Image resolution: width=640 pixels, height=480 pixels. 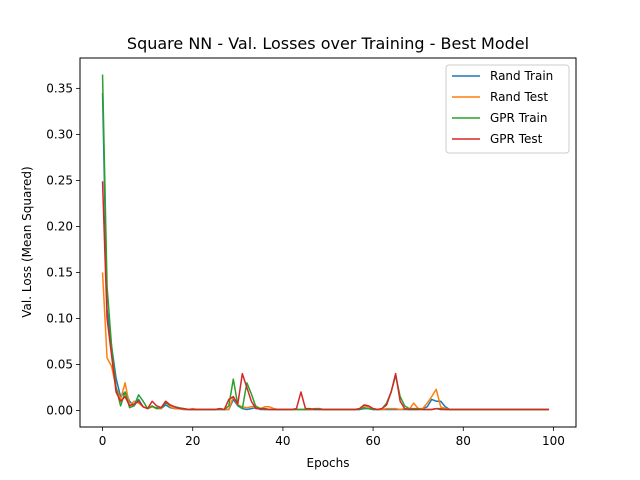 I want to click on x-tick-label: 20, so click(x=192, y=441).